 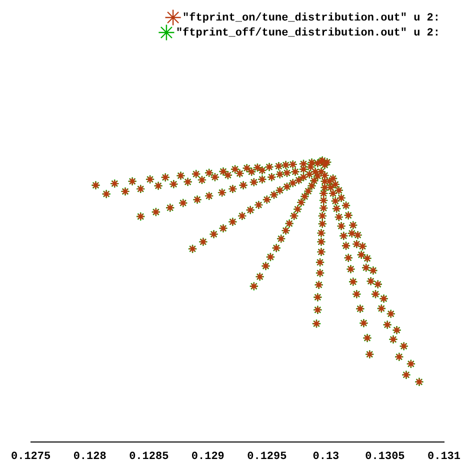 What do you see at coordinates (267, 457) in the screenshot?
I see `x-tick-label: 0.1295` at bounding box center [267, 457].